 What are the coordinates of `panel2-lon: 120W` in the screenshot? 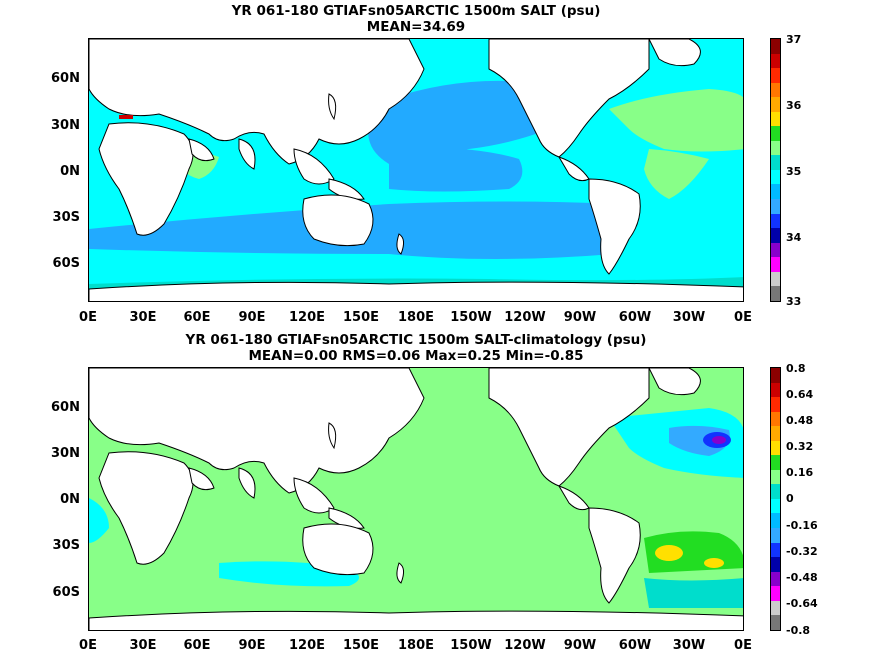 It's located at (525, 645).